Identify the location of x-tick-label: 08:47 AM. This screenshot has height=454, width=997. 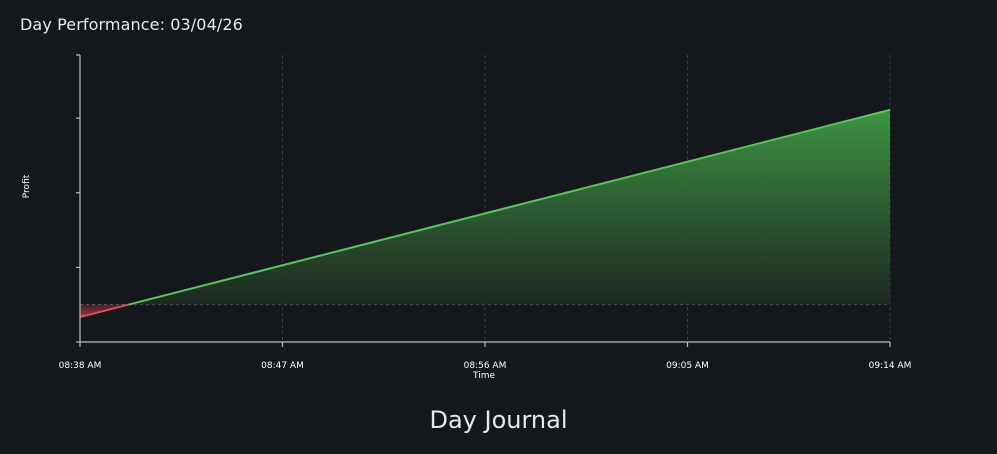
(282, 366).